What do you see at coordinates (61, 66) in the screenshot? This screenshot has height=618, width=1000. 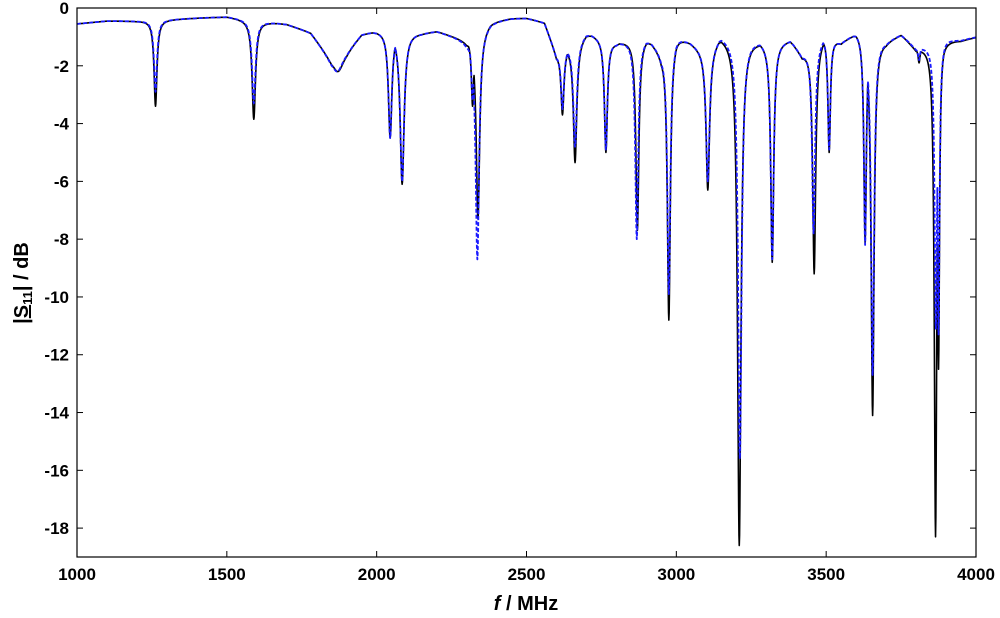 I see `y-tick-label: -2` at bounding box center [61, 66].